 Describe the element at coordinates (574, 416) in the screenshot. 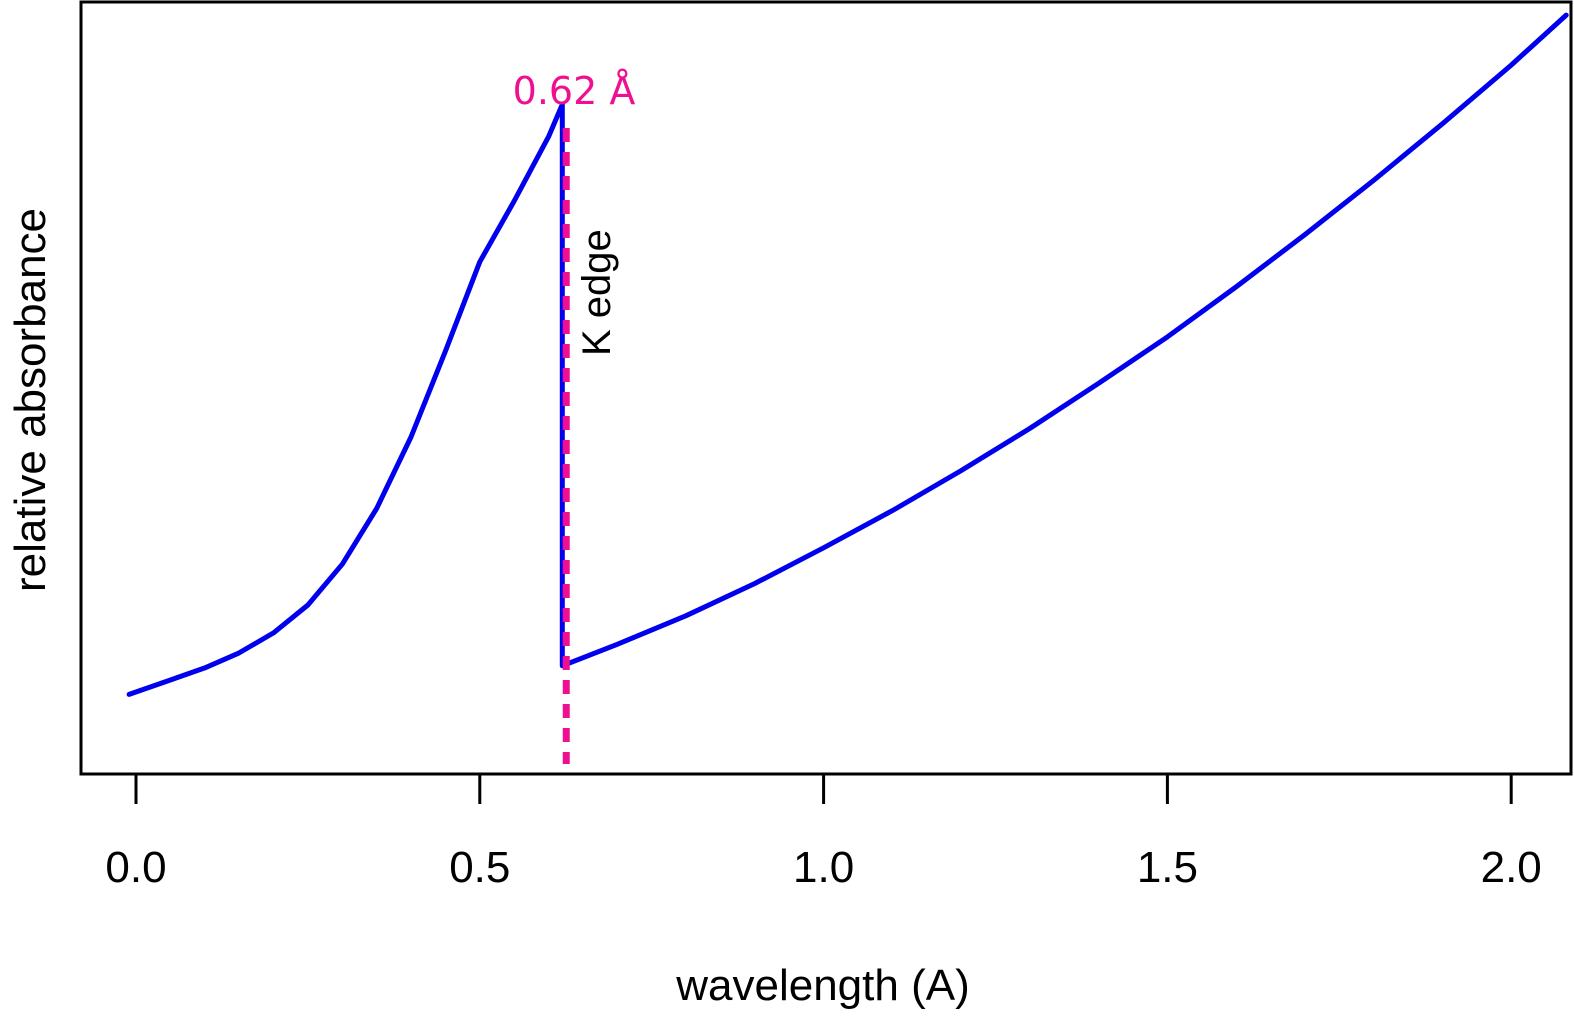

I see `annotation-layer: 0.62 Å K edge` at that location.